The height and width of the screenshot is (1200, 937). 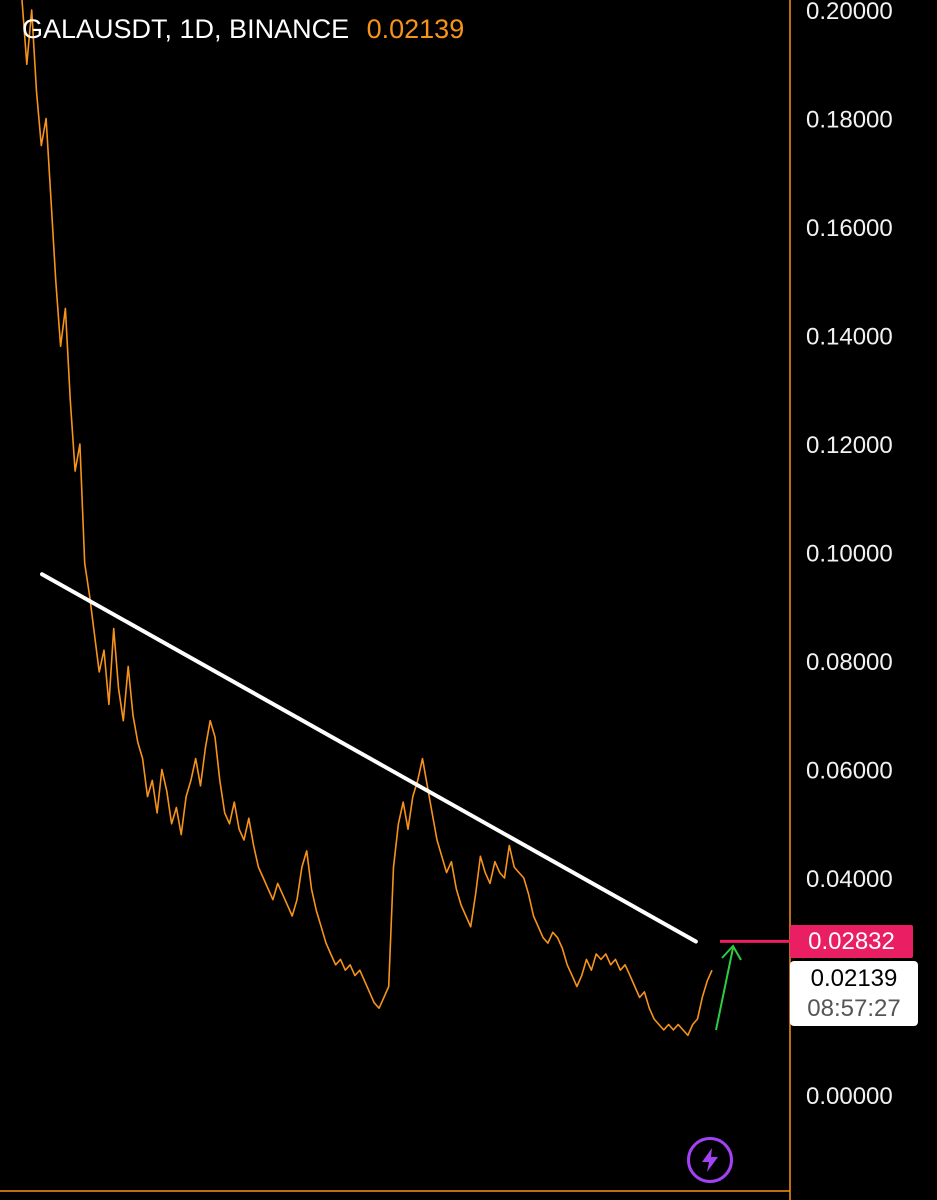 I want to click on symbol-label: GALAUSDT, 1D, BINANCE, so click(x=186, y=29).